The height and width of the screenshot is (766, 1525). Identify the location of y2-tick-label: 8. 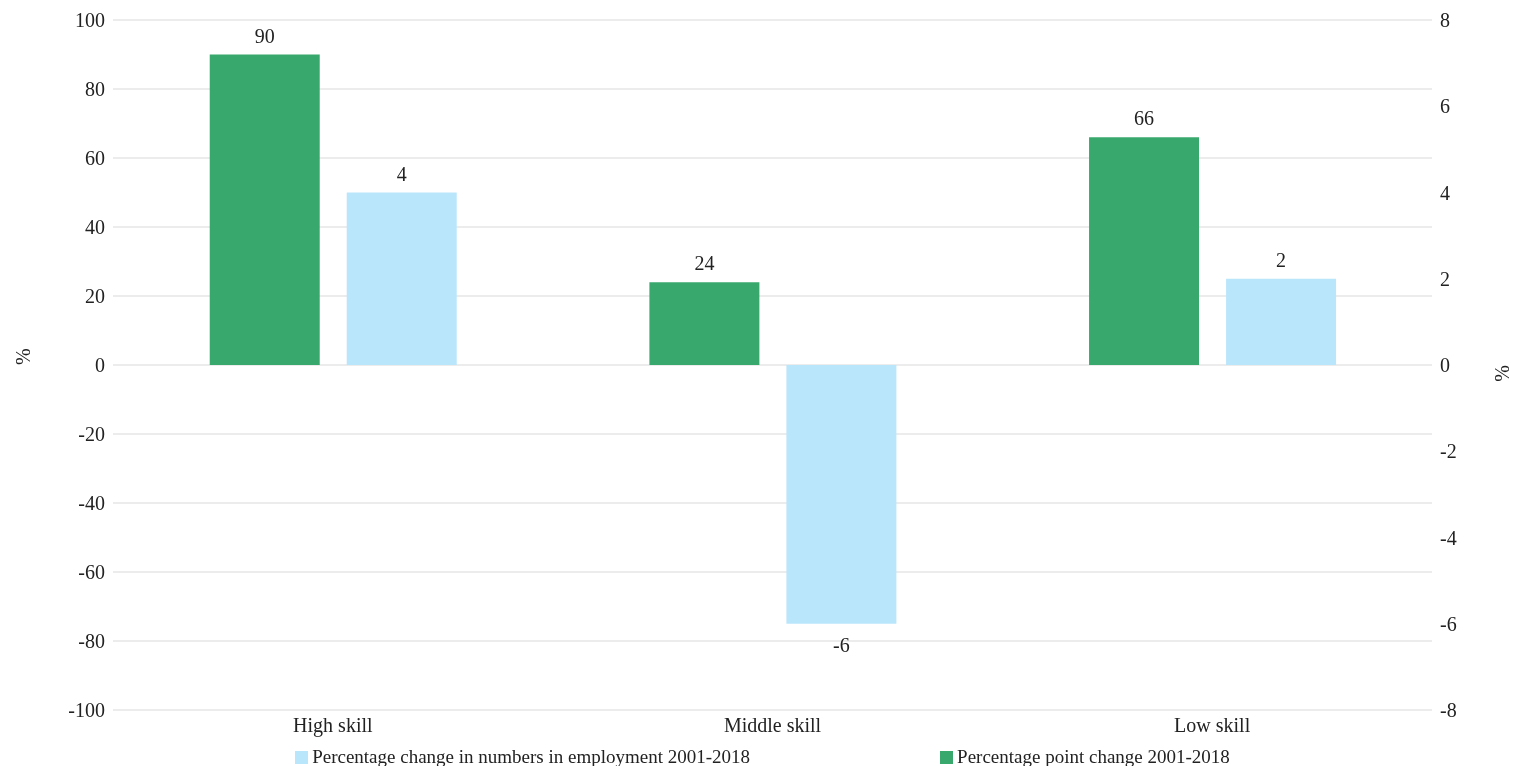
(1445, 20).